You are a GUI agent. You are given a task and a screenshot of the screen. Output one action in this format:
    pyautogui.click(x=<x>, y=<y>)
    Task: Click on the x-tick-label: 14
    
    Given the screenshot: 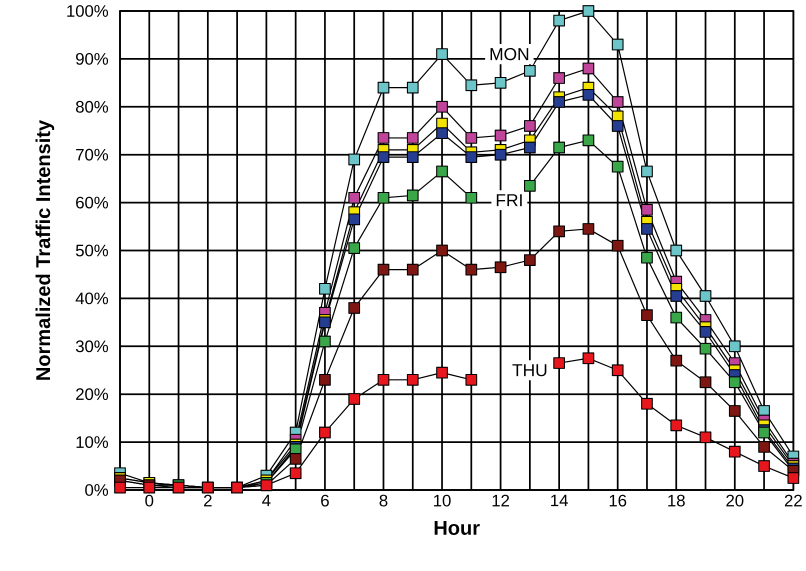 What is the action you would take?
    pyautogui.click(x=559, y=500)
    